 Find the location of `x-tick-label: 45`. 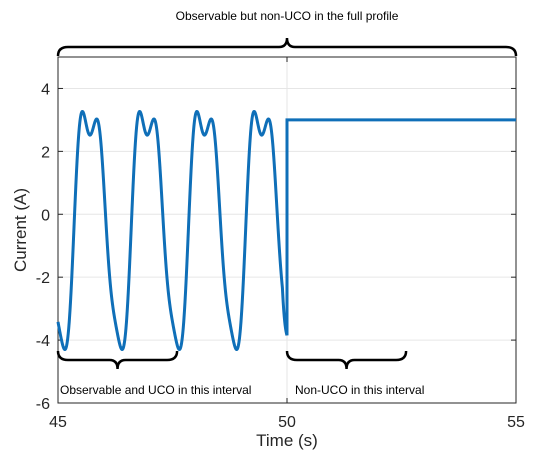

x-tick-label: 45 is located at coordinates (58, 422).